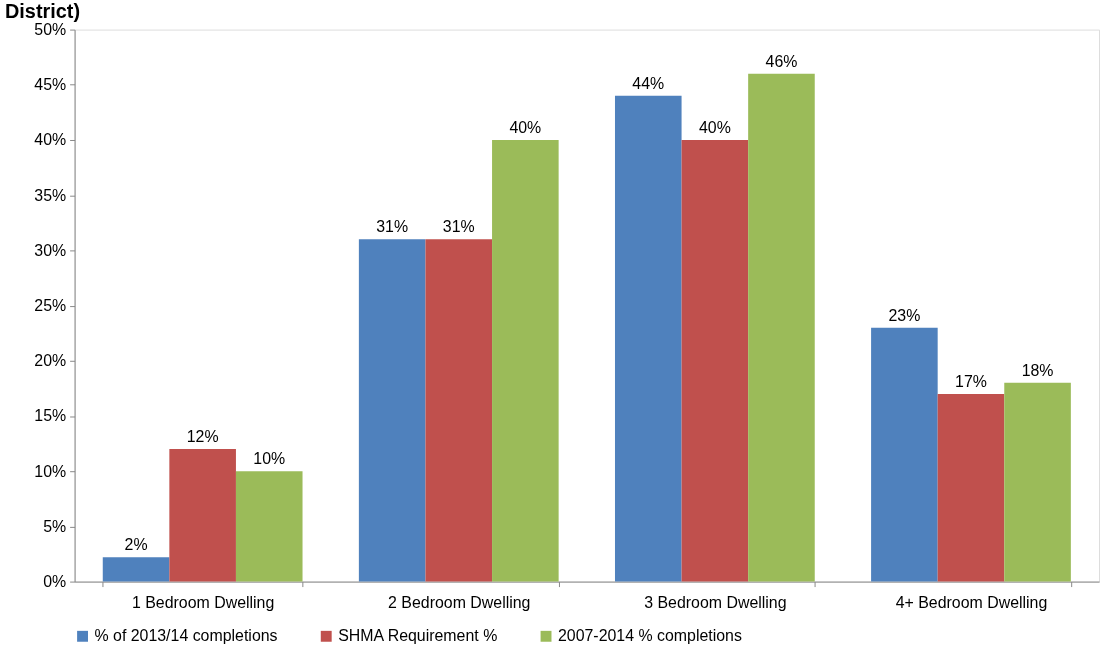 Image resolution: width=1104 pixels, height=648 pixels. I want to click on data-label: 17%, so click(971, 381).